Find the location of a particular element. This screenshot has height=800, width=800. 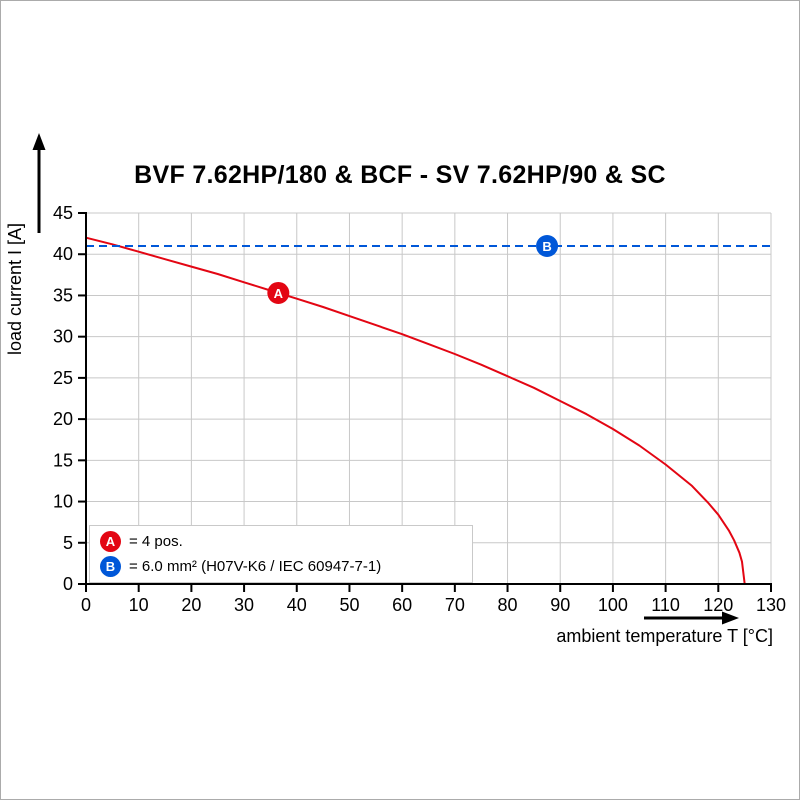

y-tick-label: 20 is located at coordinates (63, 419).